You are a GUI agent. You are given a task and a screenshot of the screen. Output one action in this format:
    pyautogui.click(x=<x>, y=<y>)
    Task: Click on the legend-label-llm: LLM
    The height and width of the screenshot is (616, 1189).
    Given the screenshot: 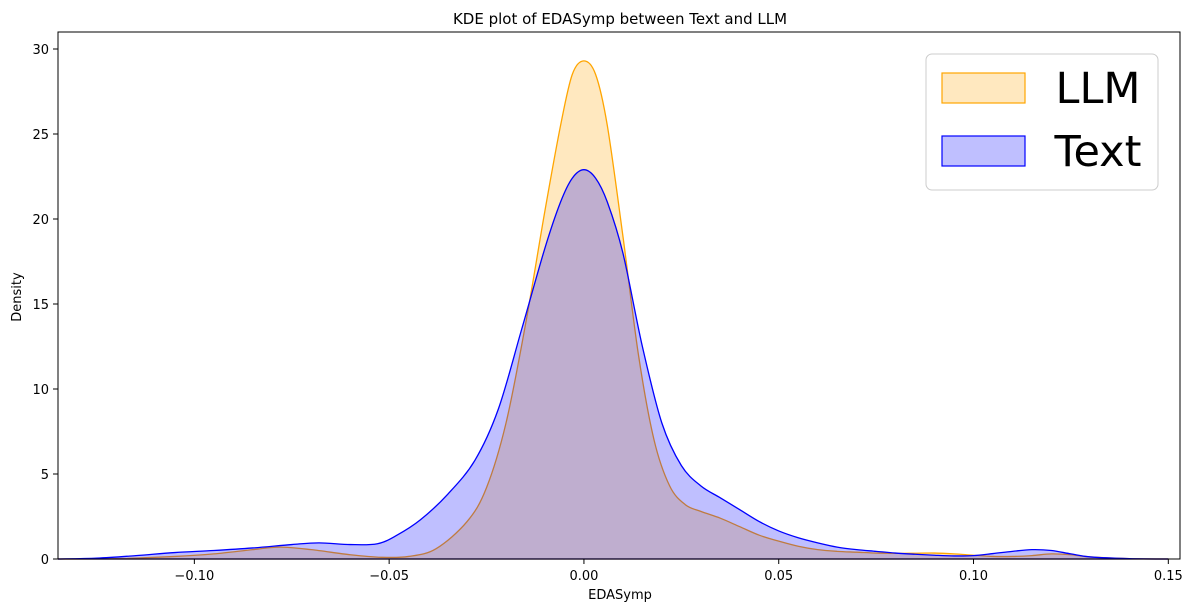 What is the action you would take?
    pyautogui.click(x=1097, y=89)
    